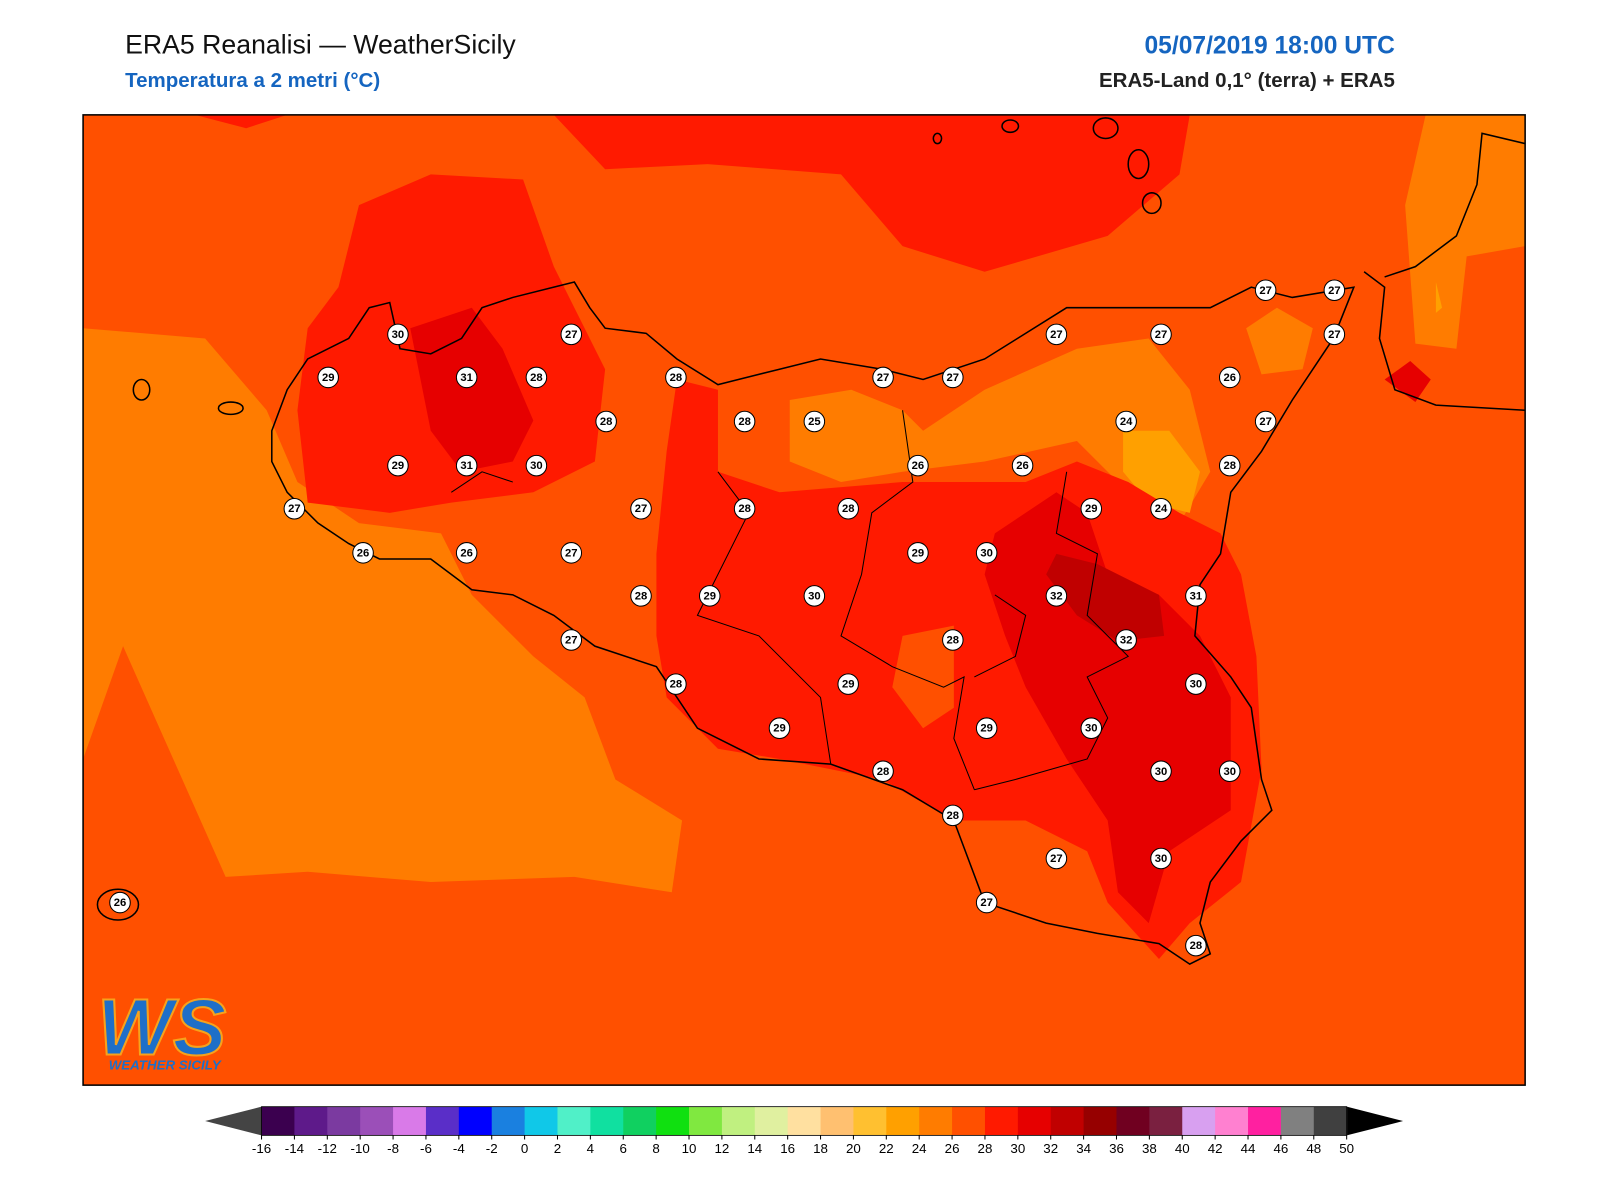 Image resolution: width=1600 pixels, height=1200 pixels. Describe the element at coordinates (1050, 1148) in the screenshot. I see `colorbar-tick-label: 32` at that location.